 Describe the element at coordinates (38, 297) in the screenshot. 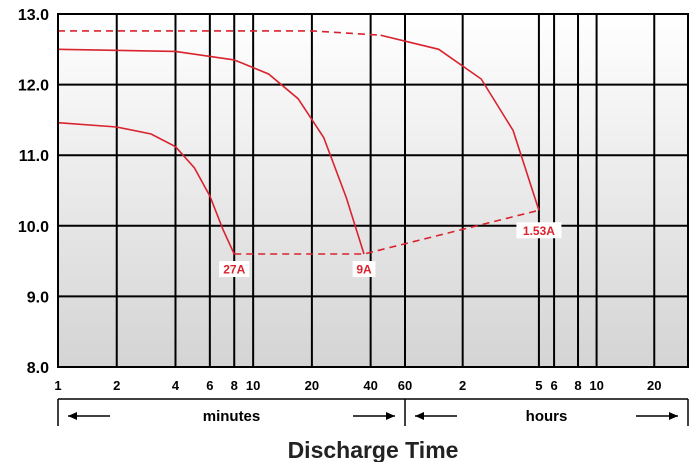

I see `y-tick-label: 9.0` at that location.